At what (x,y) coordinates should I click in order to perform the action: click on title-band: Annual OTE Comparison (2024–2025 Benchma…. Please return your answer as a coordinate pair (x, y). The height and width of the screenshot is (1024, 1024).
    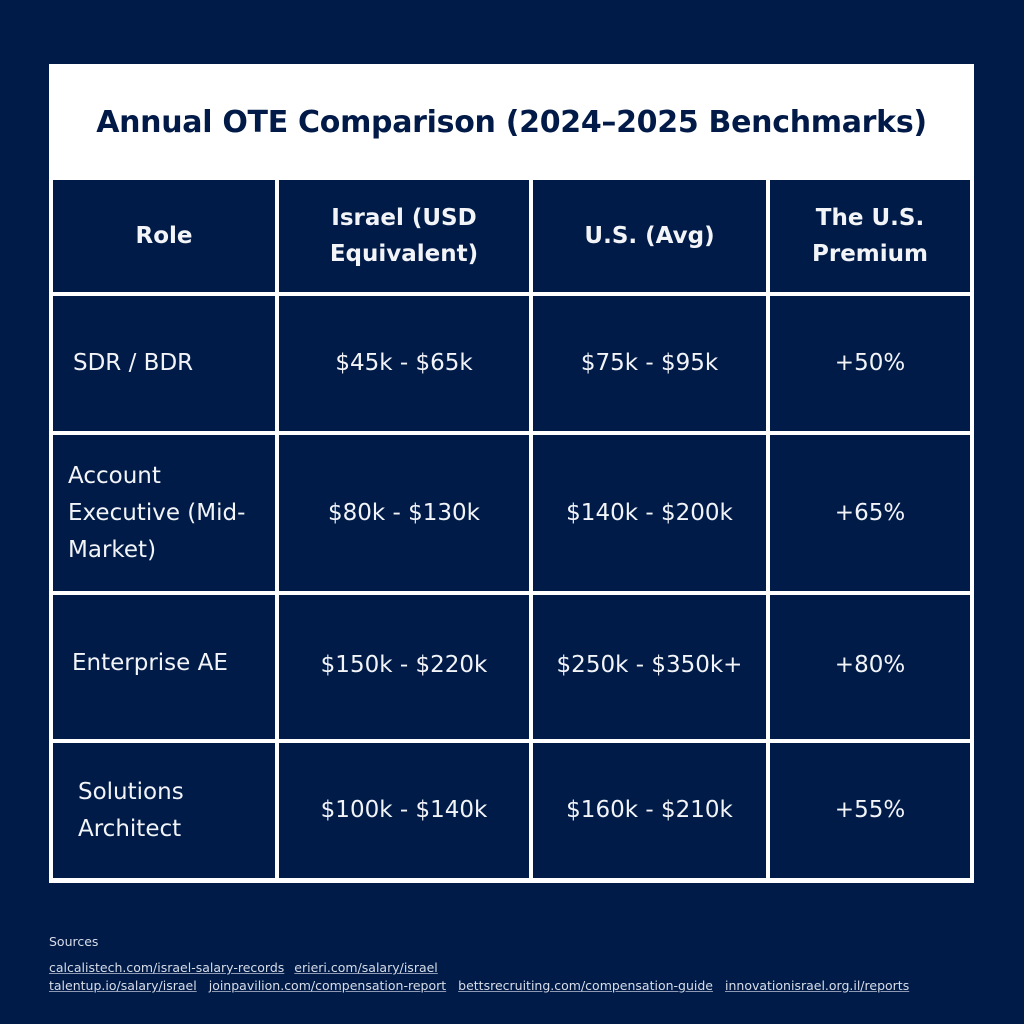
    Looking at the image, I should click on (511, 121).